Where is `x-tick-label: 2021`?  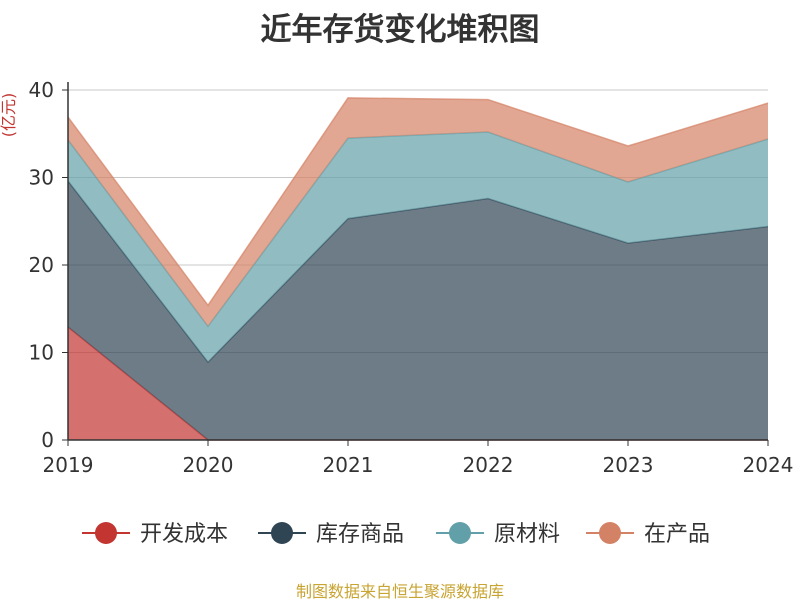
x-tick-label: 2021 is located at coordinates (348, 465).